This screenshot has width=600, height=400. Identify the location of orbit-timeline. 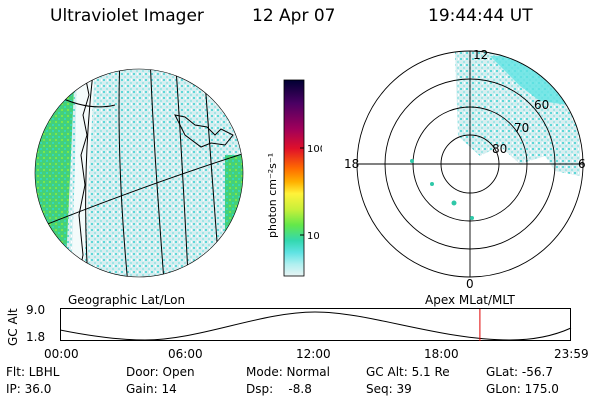
(316, 324).